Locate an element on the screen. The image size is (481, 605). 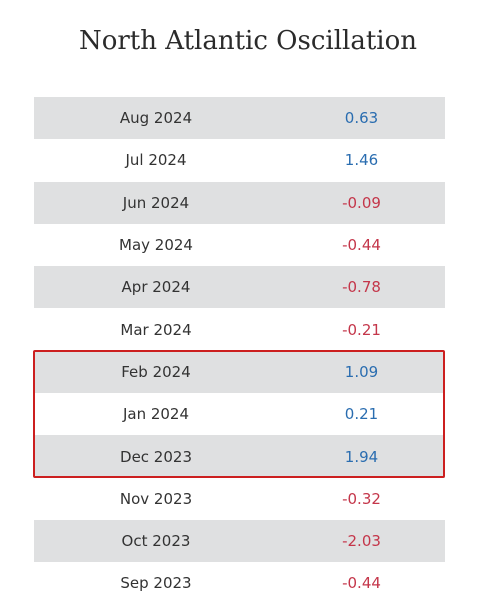
row-value: 0.21 is located at coordinates (361, 414).